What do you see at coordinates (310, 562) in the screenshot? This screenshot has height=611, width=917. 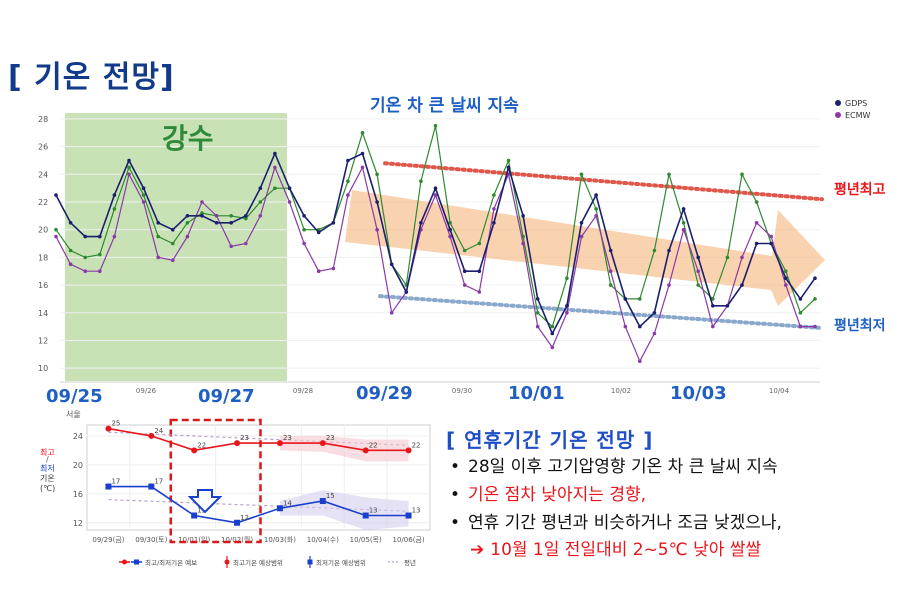 I see `legend-range-min-dot` at bounding box center [310, 562].